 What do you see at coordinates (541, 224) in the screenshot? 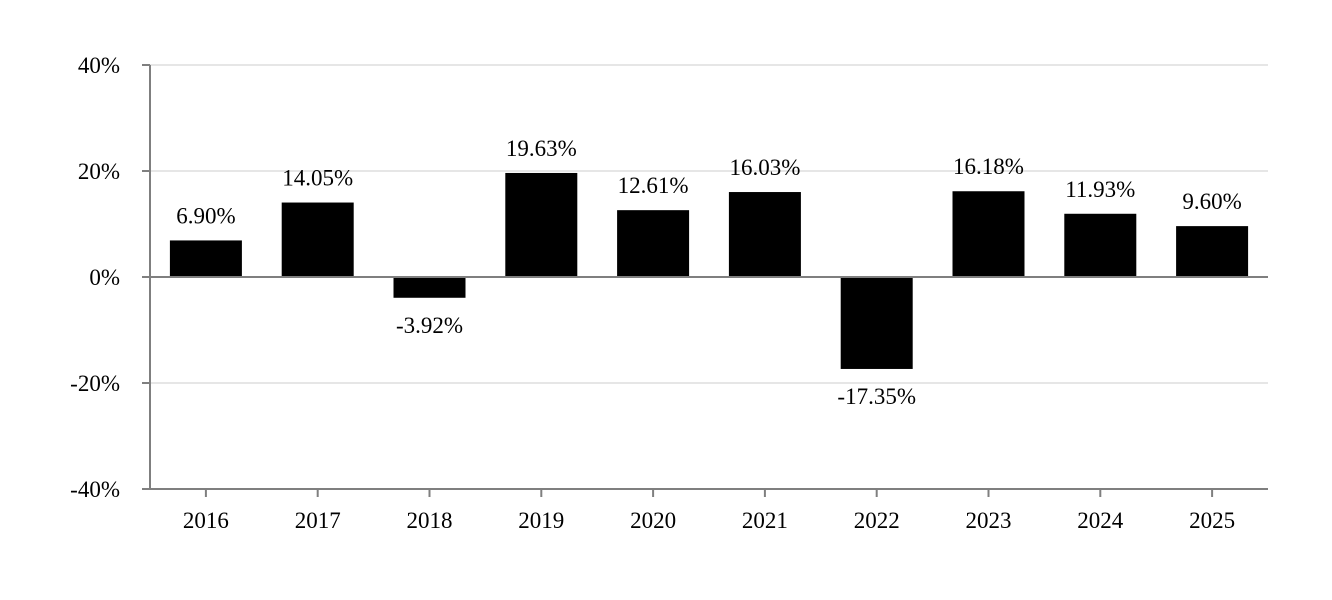
I see `bar-2019` at bounding box center [541, 224].